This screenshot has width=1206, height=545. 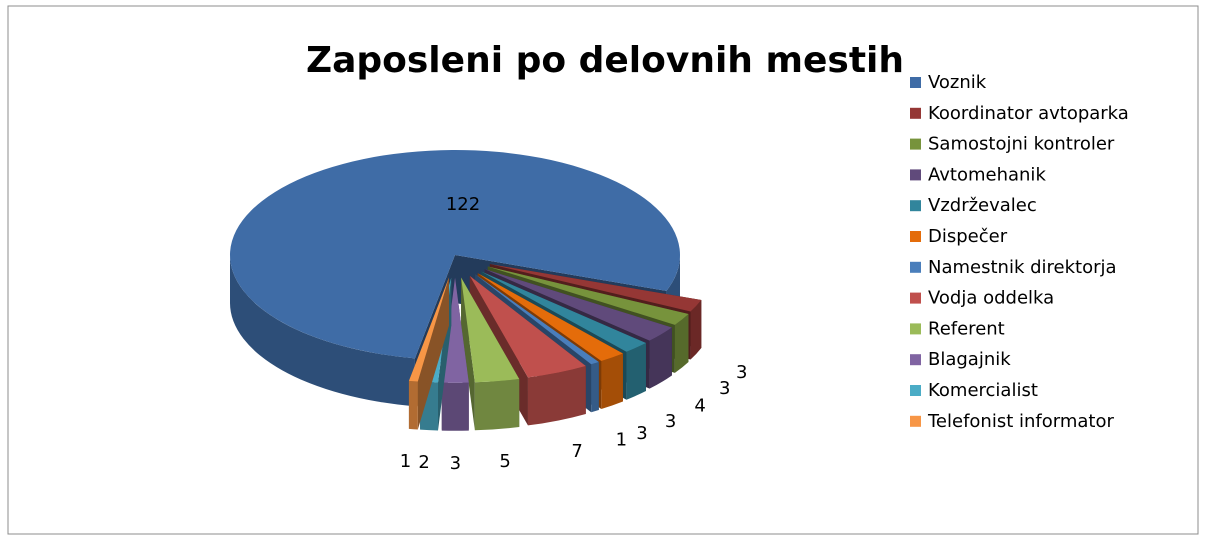 What do you see at coordinates (957, 82) in the screenshot?
I see `legend-label: Voznik` at bounding box center [957, 82].